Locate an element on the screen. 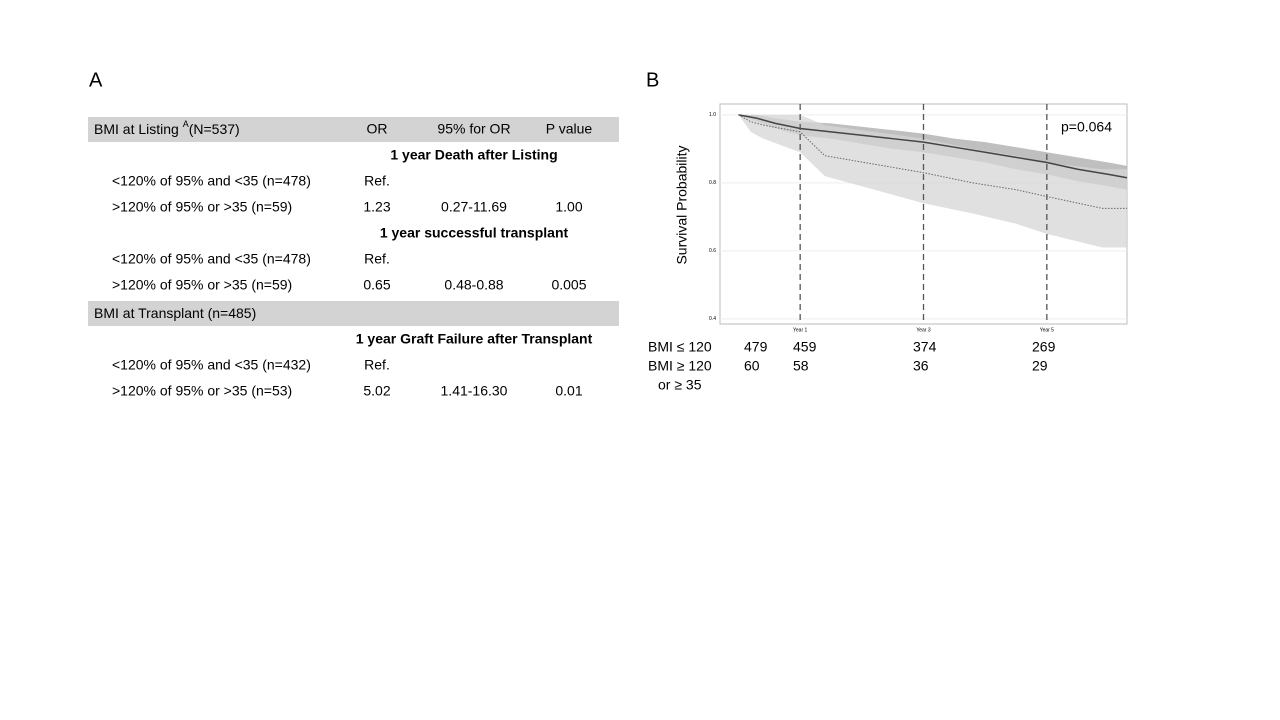 The width and height of the screenshot is (1280, 720). y-tick-label: 0.6 is located at coordinates (712, 251).